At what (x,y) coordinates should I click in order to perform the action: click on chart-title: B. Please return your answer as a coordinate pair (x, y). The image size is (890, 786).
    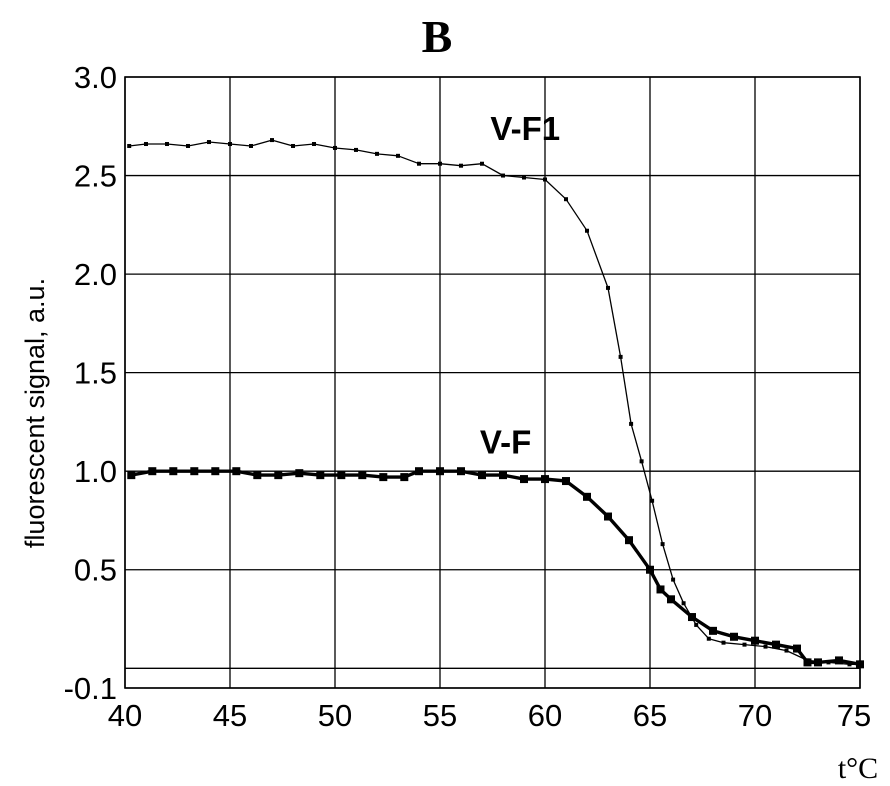
    Looking at the image, I should click on (437, 36).